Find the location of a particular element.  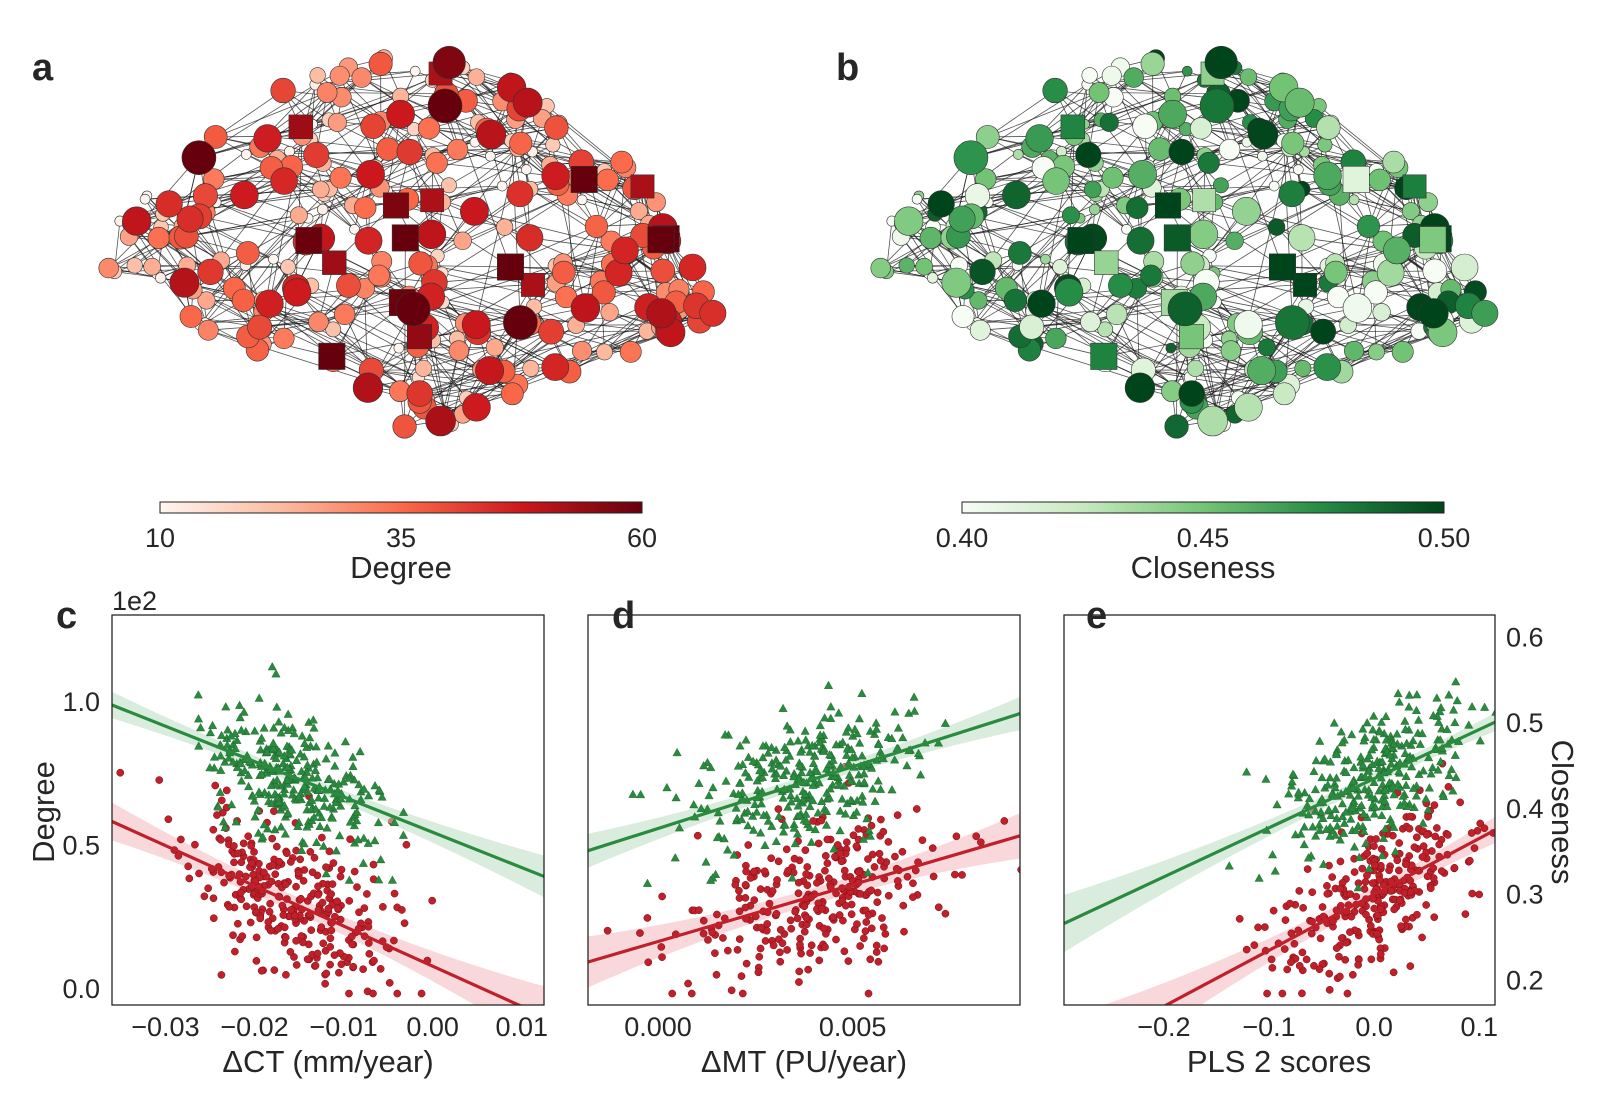

network-node-square is located at coordinates (301, 127).